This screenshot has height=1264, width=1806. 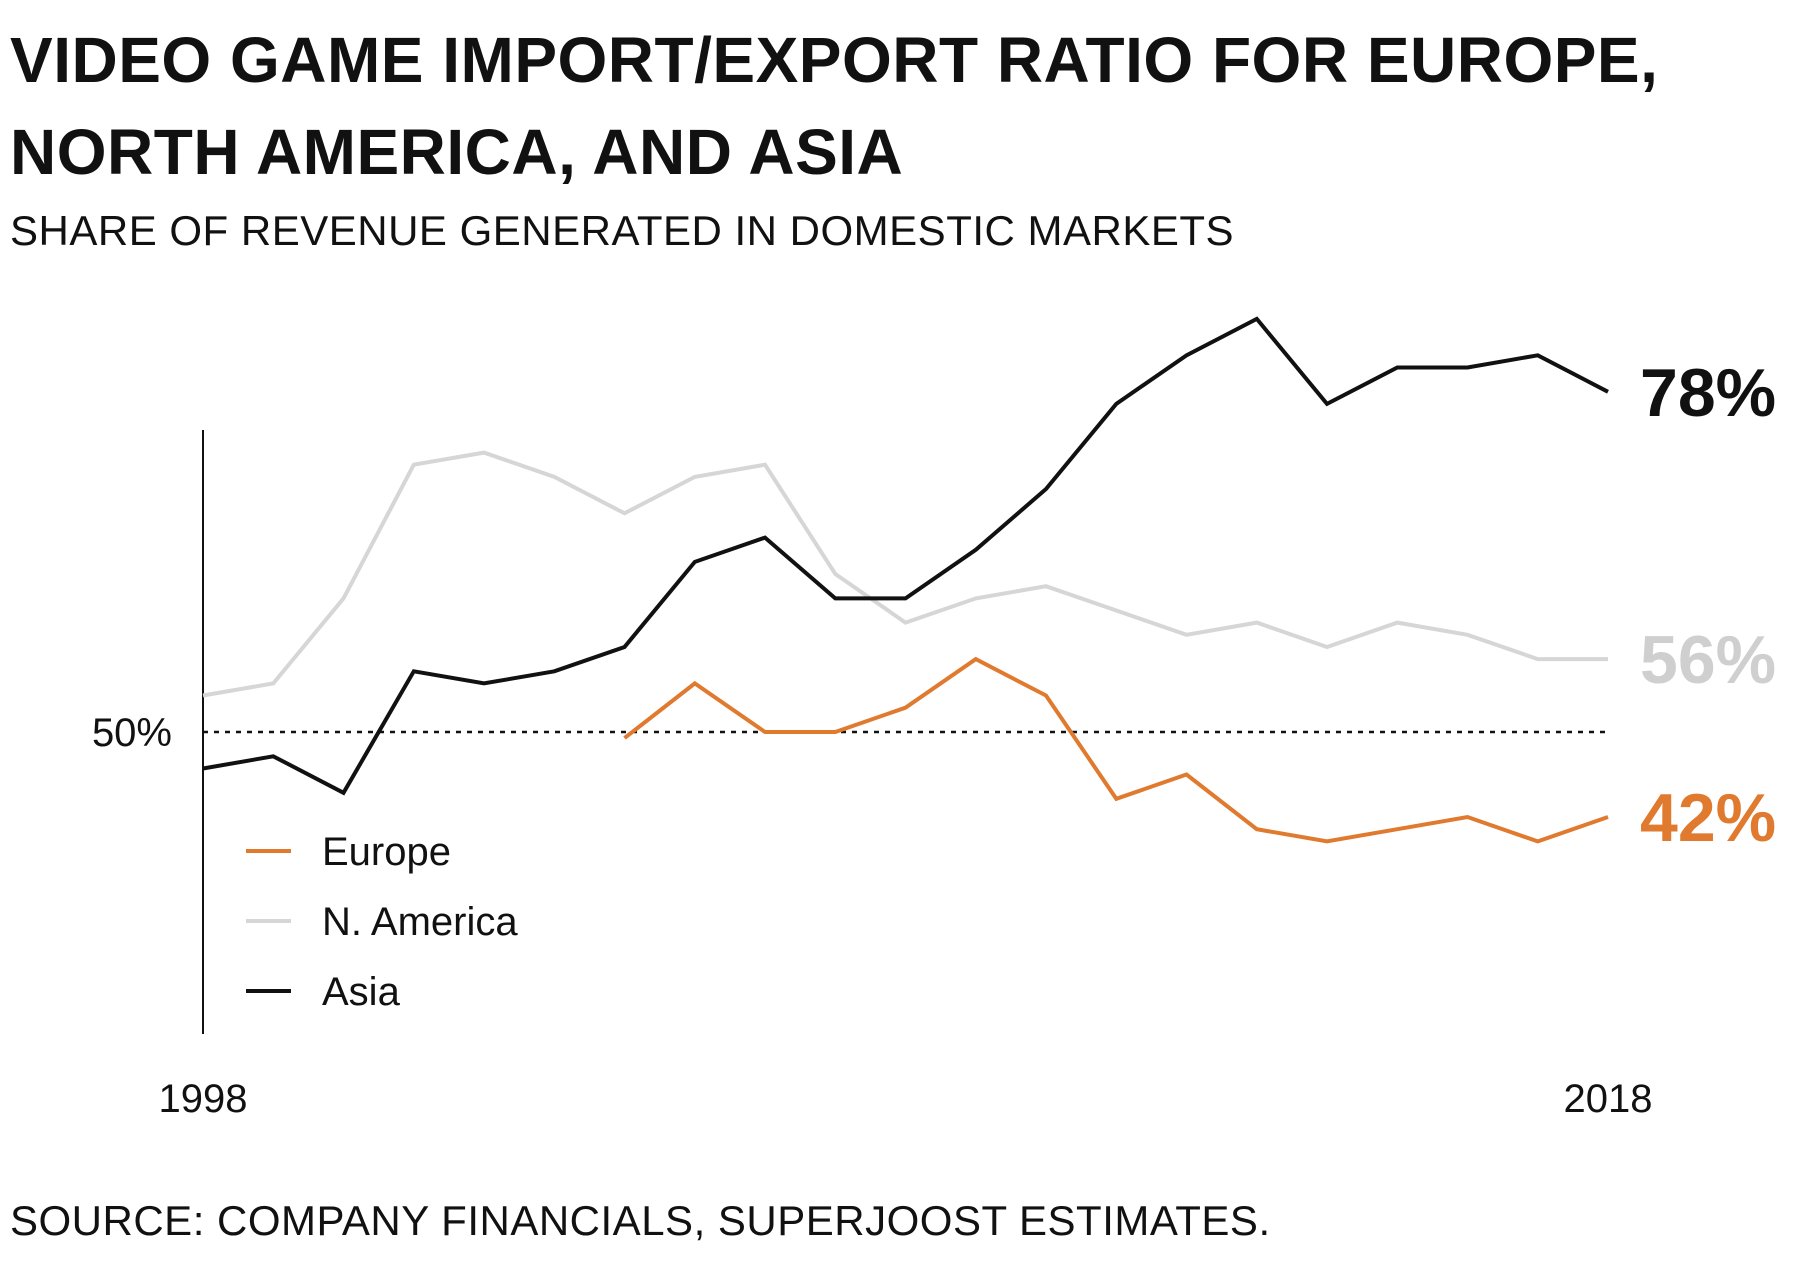 I want to click on end-label-asia: 78%, so click(x=1708, y=393).